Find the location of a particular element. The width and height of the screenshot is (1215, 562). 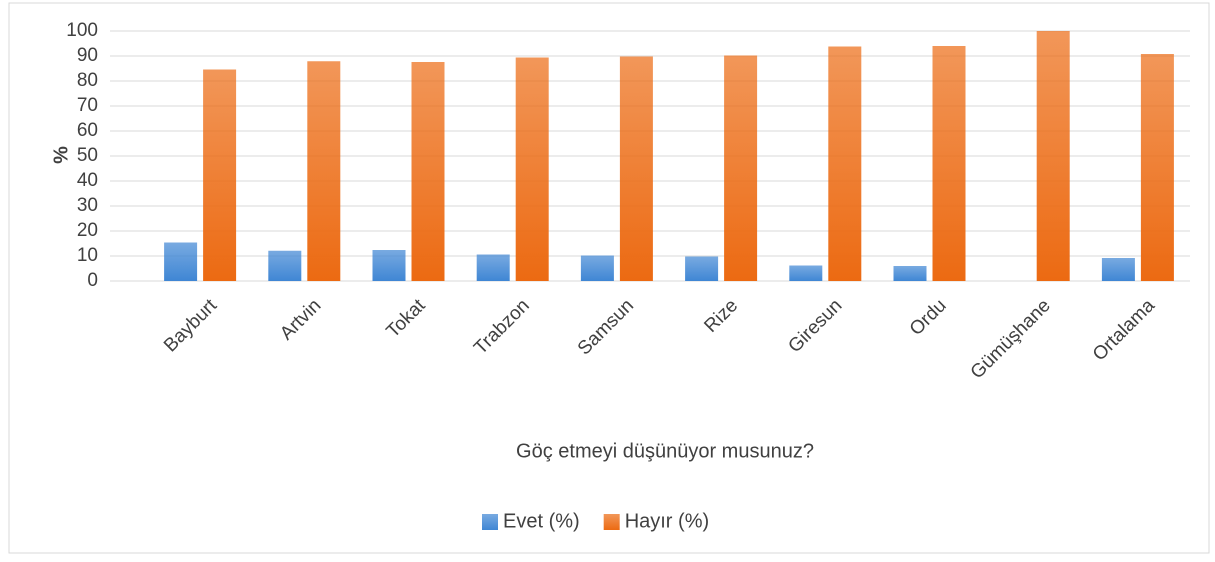

y-tick-label: 60 is located at coordinates (87, 130).